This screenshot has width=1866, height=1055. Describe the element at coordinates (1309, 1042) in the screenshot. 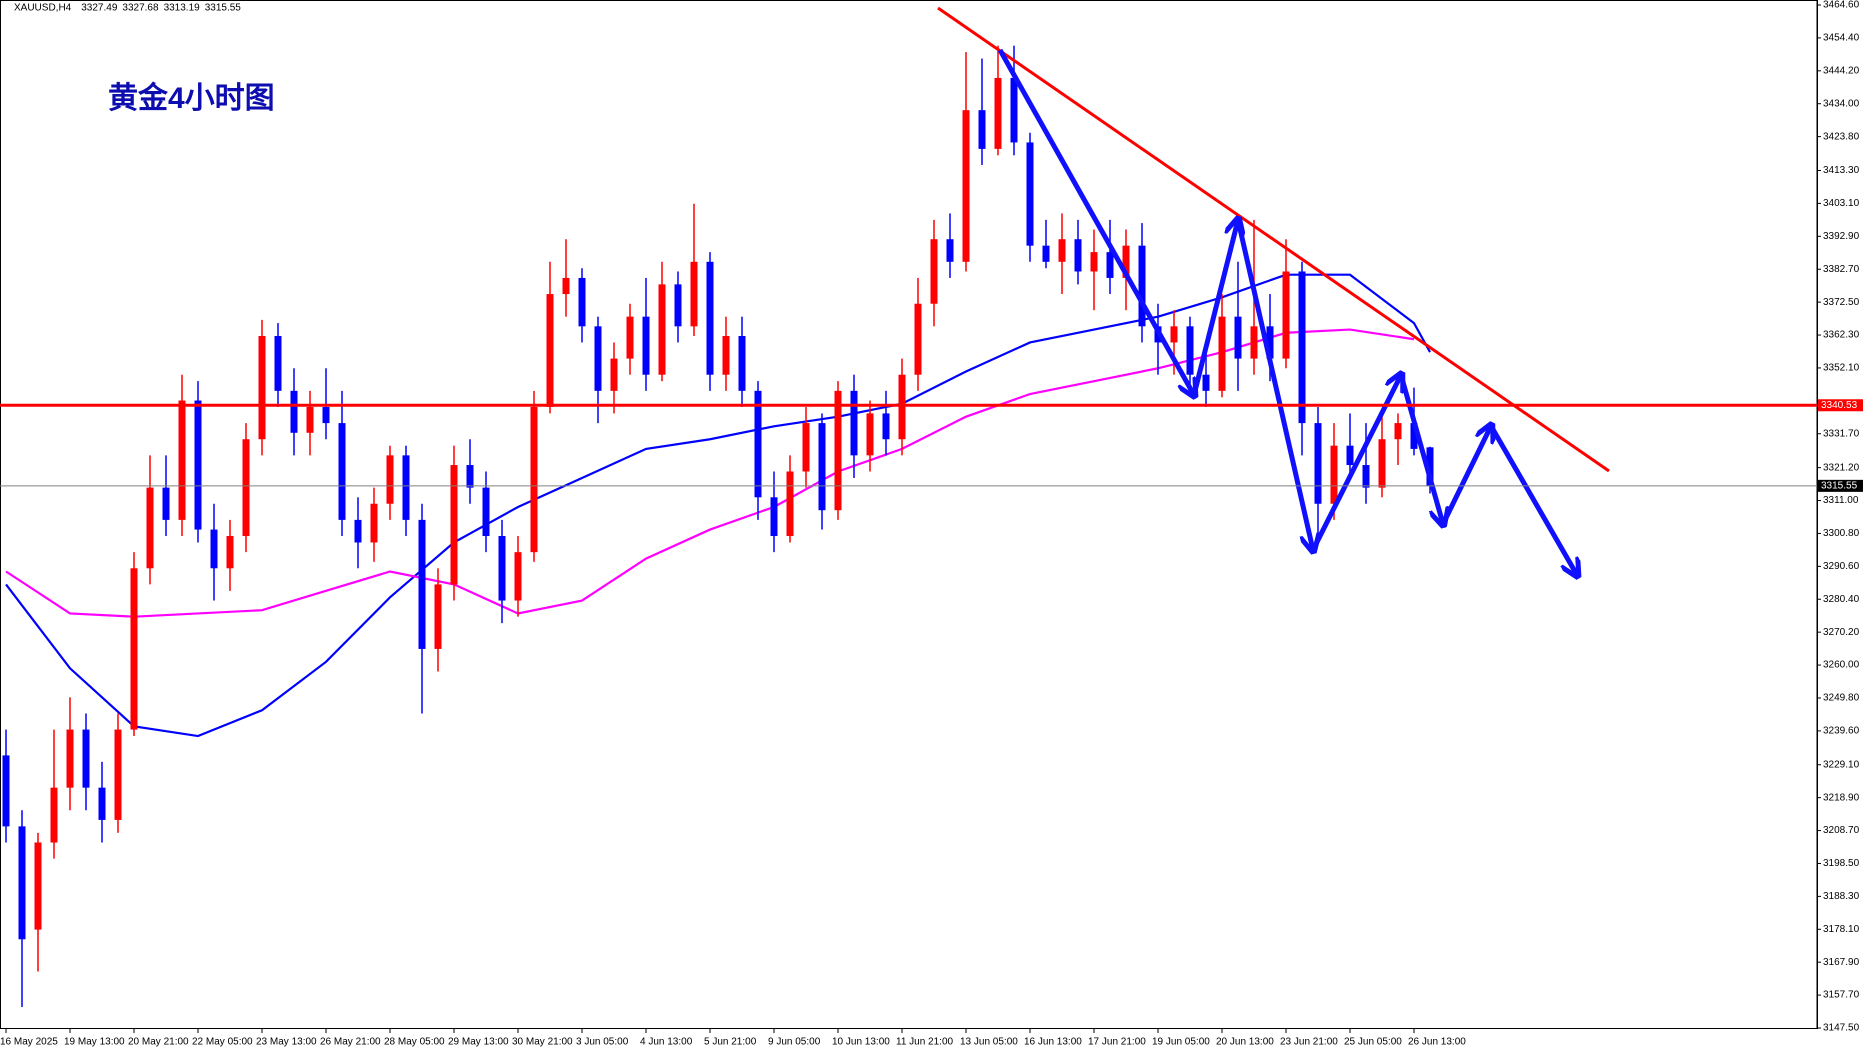

I see `x-tick-label: 23 Jun 21:00` at that location.